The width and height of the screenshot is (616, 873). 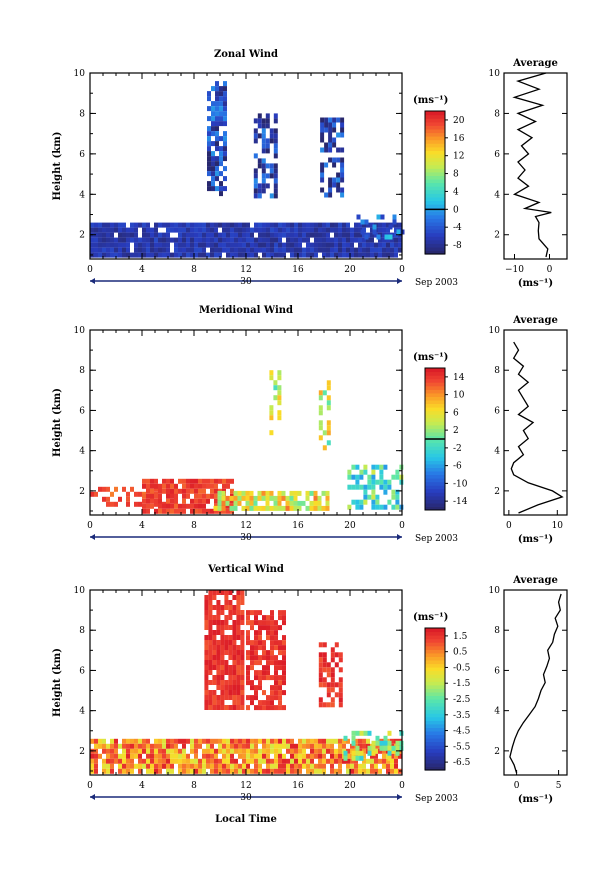 What do you see at coordinates (399, 797) in the screenshot?
I see `date-bar-arrow` at bounding box center [399, 797].